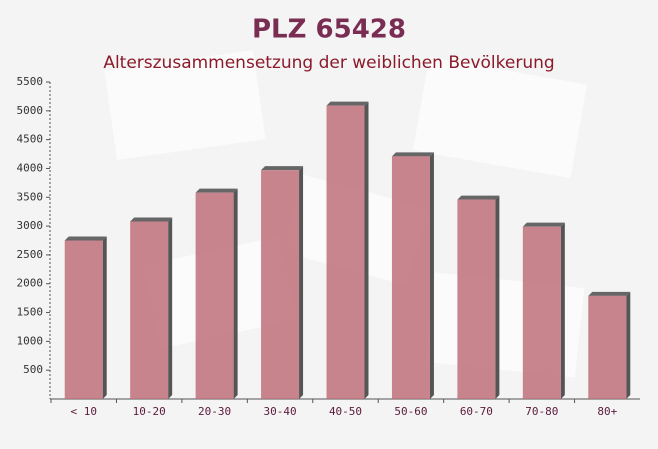  Describe the element at coordinates (30, 283) in the screenshot. I see `y-tick-label: 2000` at that location.